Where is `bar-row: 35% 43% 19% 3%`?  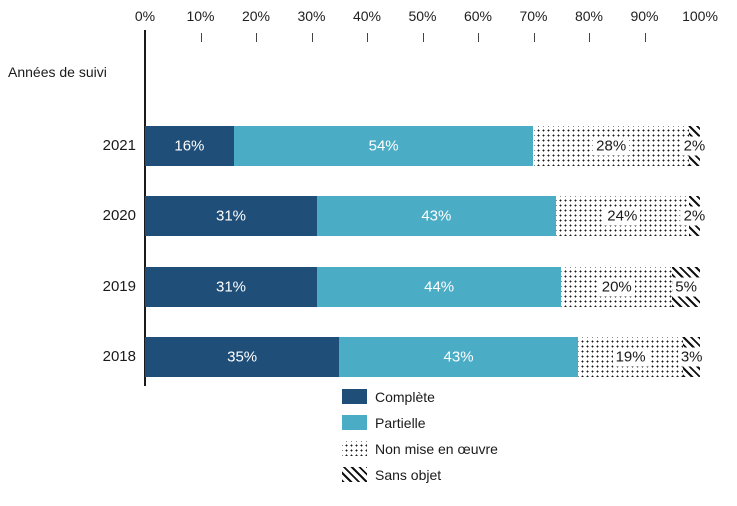
bar-row: 35% 43% 19% 3% is located at coordinates (425, 357).